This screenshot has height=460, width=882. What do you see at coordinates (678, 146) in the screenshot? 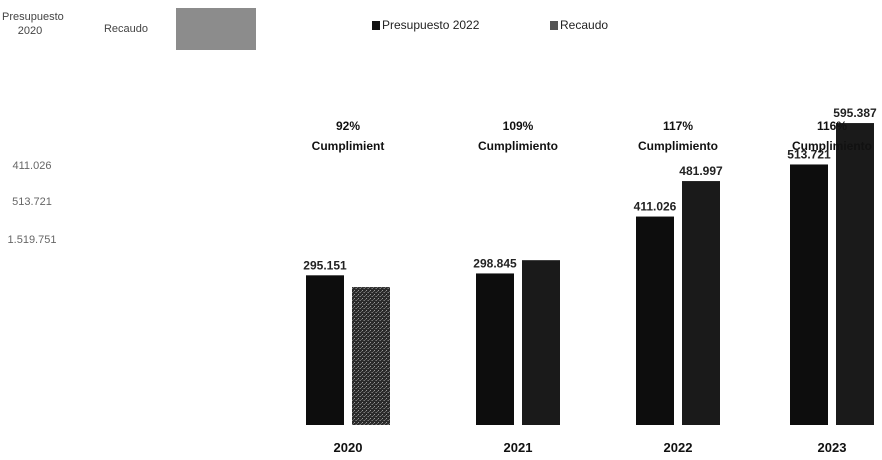
I see `compliance-label-2022: Cumplimiento` at bounding box center [678, 146].